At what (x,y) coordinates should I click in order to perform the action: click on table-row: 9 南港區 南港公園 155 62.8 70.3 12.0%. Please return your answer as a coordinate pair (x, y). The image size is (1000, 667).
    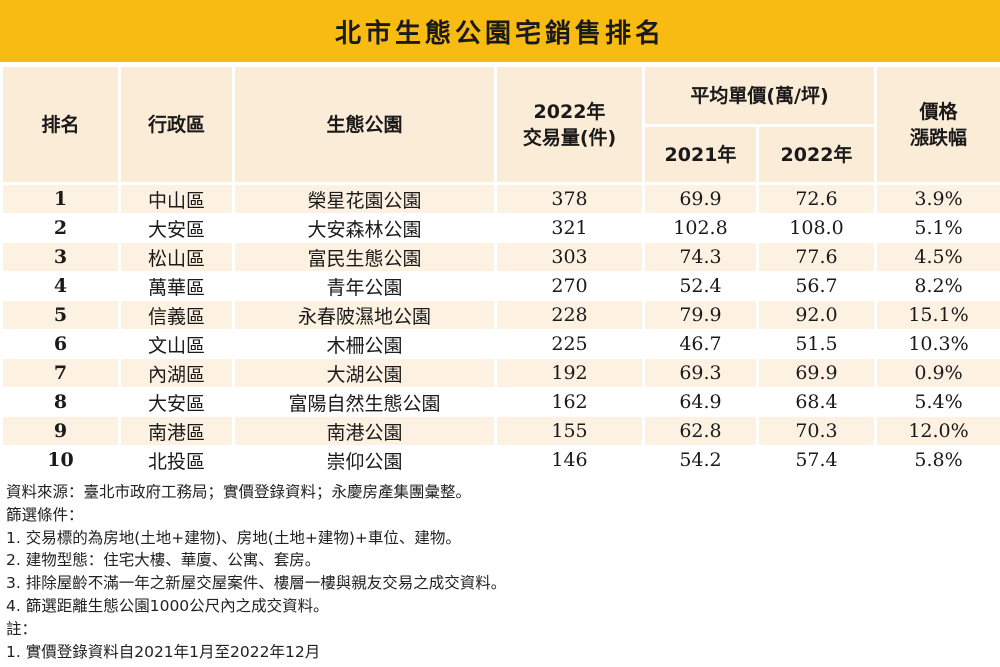
    Looking at the image, I should click on (500, 431).